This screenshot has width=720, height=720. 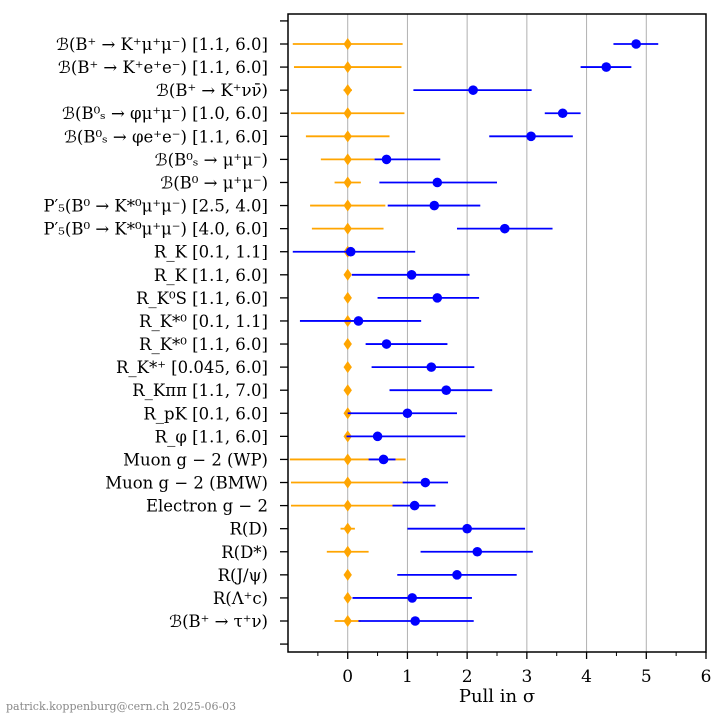 What do you see at coordinates (155, 206) in the screenshot?
I see `category-label: P′₅(B⁰ → K*⁰μ⁺μ⁻) [2.5, 4.0]` at bounding box center [155, 206].